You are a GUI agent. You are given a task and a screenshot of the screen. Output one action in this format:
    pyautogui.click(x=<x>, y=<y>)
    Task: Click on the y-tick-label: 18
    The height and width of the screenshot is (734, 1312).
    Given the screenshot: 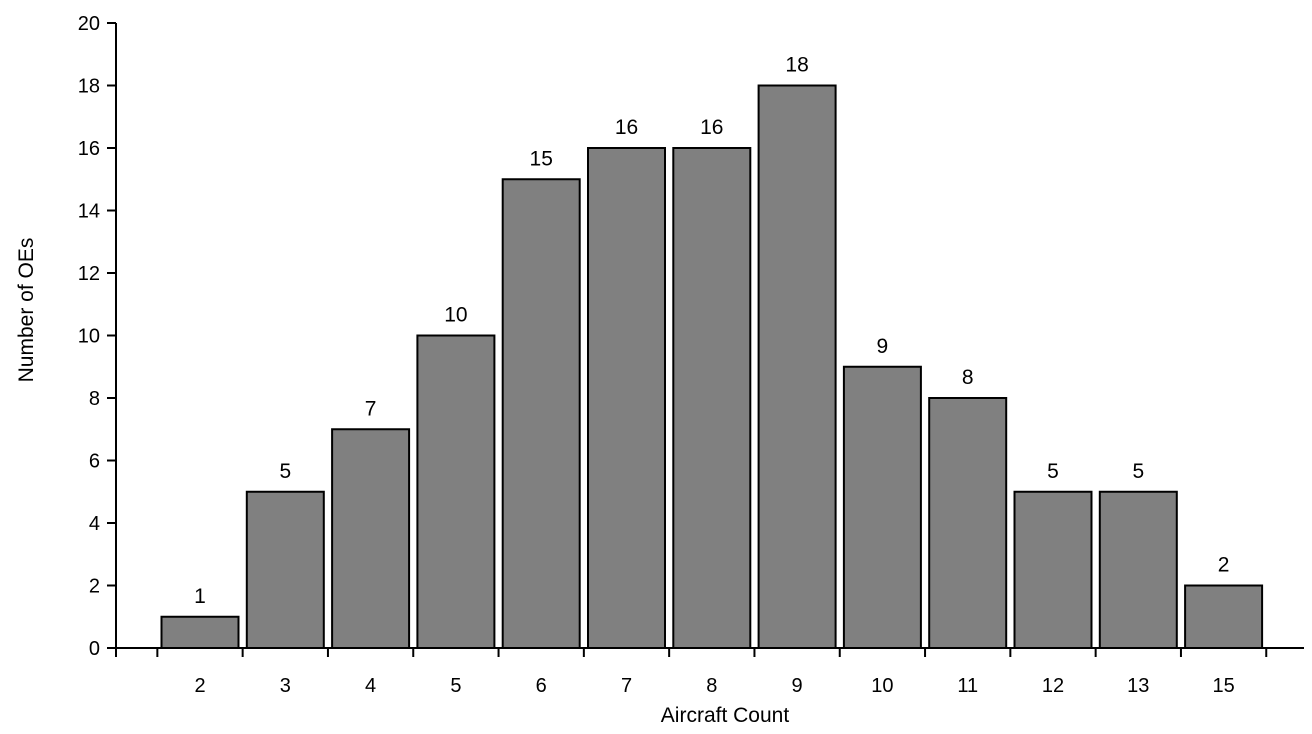 What is the action you would take?
    pyautogui.click(x=89, y=87)
    